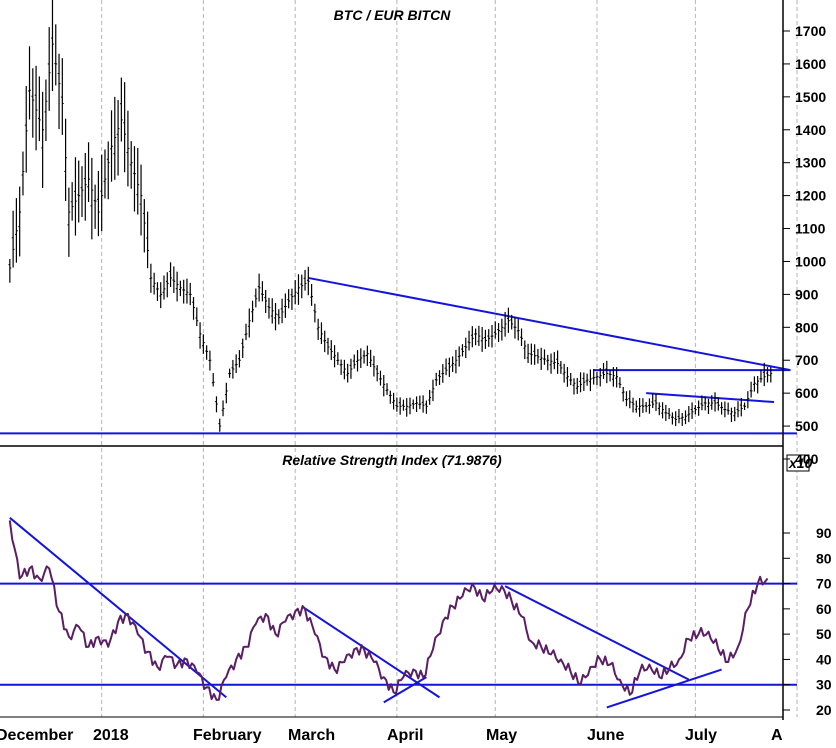 The width and height of the screenshot is (836, 748). Describe the element at coordinates (807, 294) in the screenshot. I see `price-y-tick-label: 900` at that location.